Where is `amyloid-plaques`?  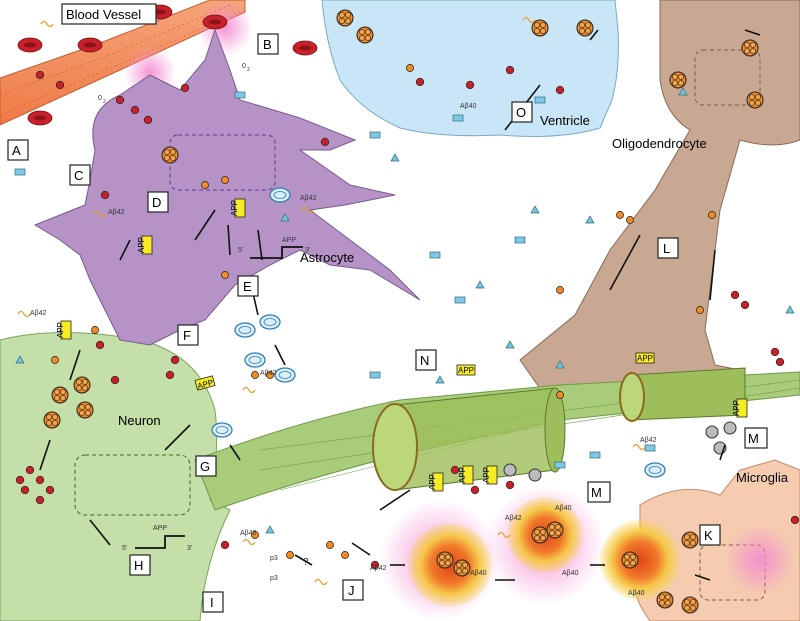 amyloid-plaques is located at coordinates (587, 552).